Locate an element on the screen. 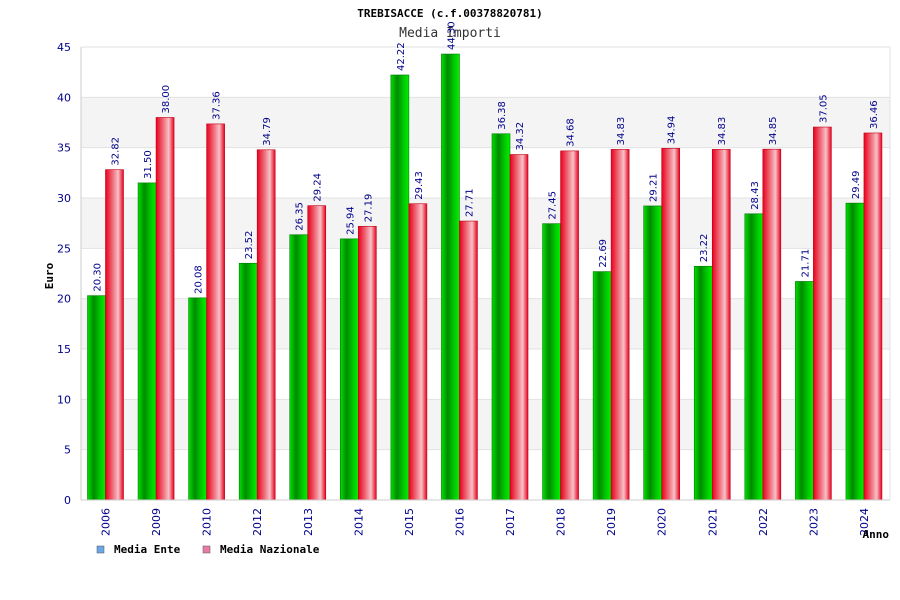  bar-media-ente-2012 is located at coordinates (248, 381).